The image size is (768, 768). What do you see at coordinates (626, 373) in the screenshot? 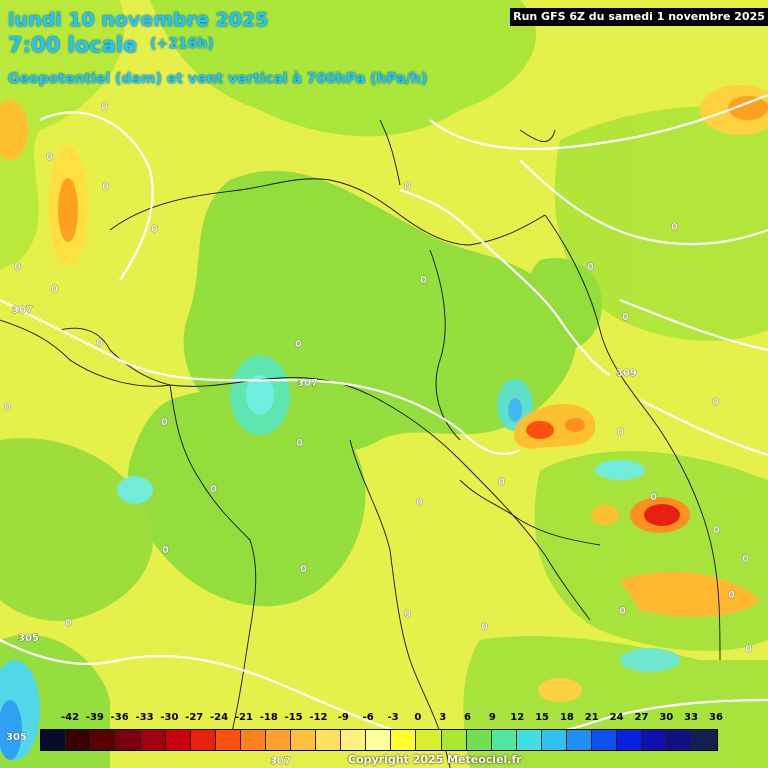
I see `contour-label: 309` at bounding box center [626, 373].